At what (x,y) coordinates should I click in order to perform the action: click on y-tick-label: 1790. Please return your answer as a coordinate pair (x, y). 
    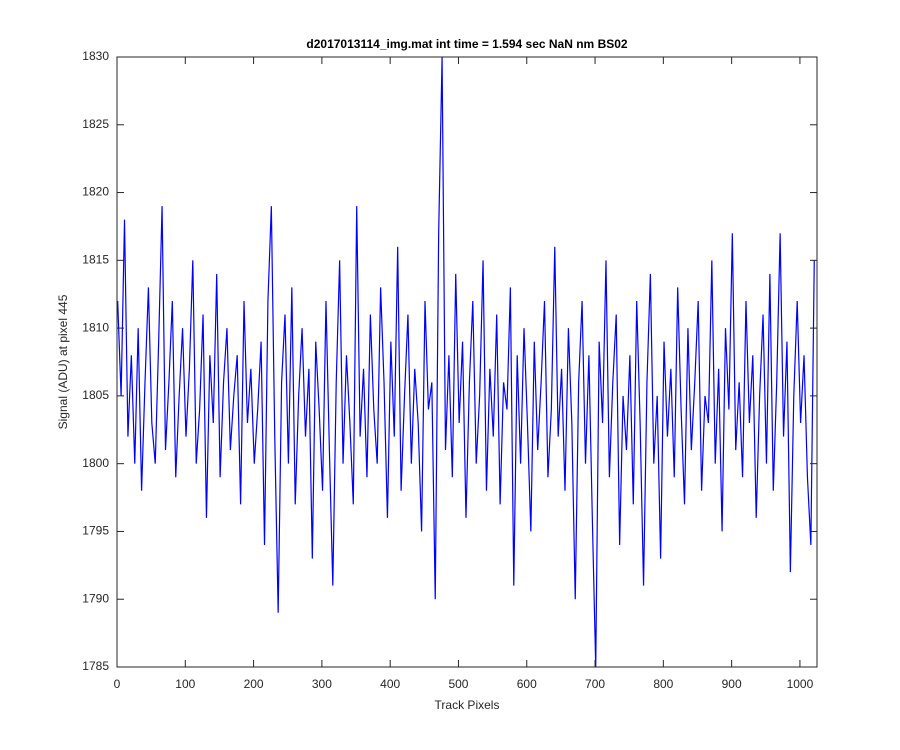
    Looking at the image, I should click on (95, 598).